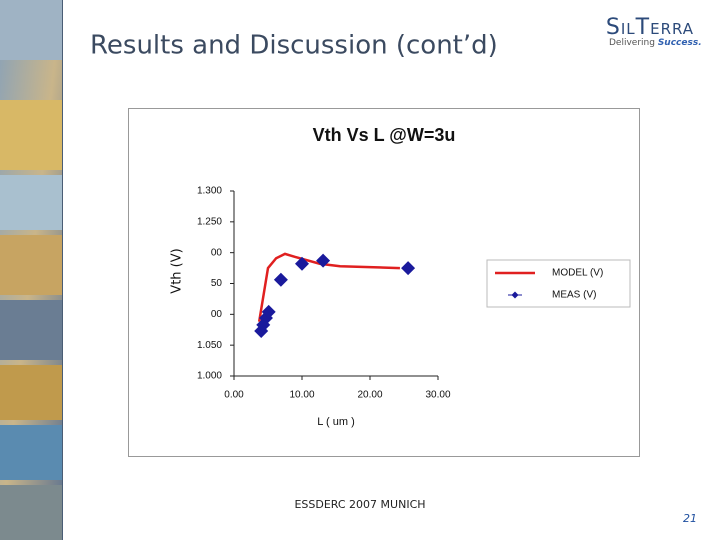 The height and width of the screenshot is (540, 720). Describe the element at coordinates (384, 135) in the screenshot. I see `chart-title: Vth Vs L @W=3u` at that location.